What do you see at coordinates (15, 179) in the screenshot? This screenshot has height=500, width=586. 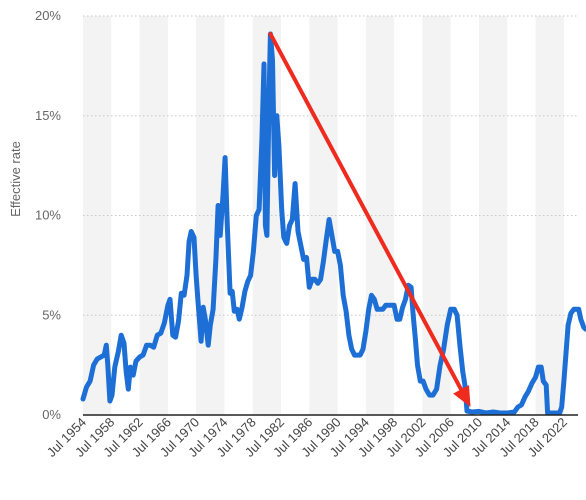 I see `y-axis-title: Effective rate` at bounding box center [15, 179].